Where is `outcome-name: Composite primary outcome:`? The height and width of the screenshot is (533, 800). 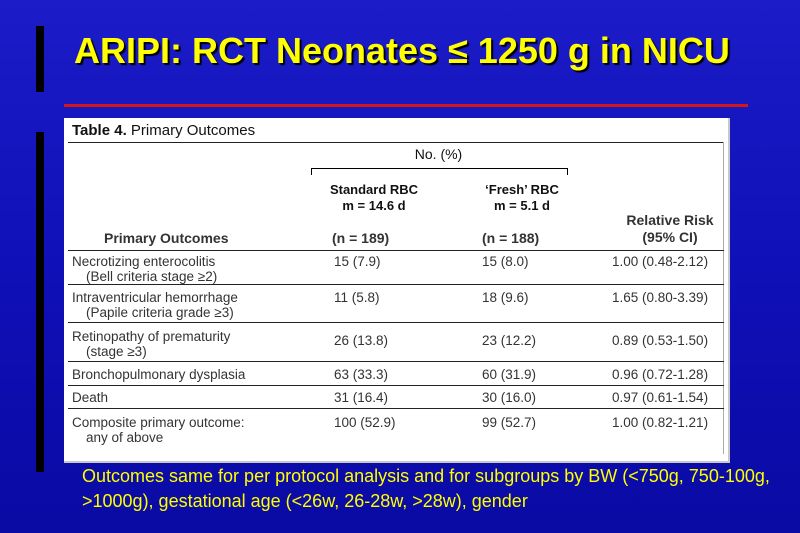
outcome-name: Composite primary outcome: is located at coordinates (158, 422).